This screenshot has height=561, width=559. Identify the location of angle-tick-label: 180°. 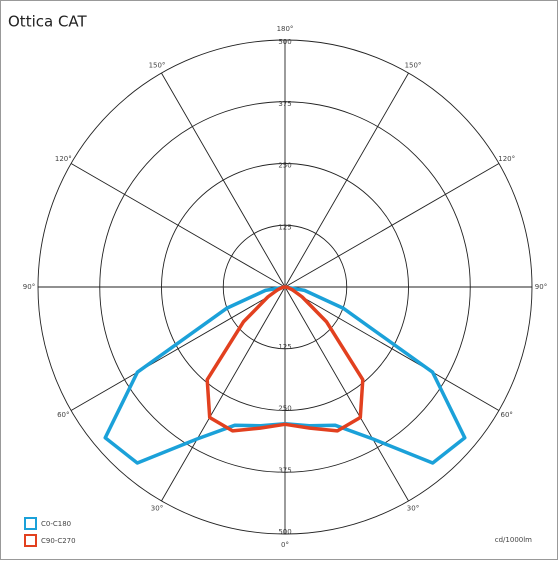
(285, 29).